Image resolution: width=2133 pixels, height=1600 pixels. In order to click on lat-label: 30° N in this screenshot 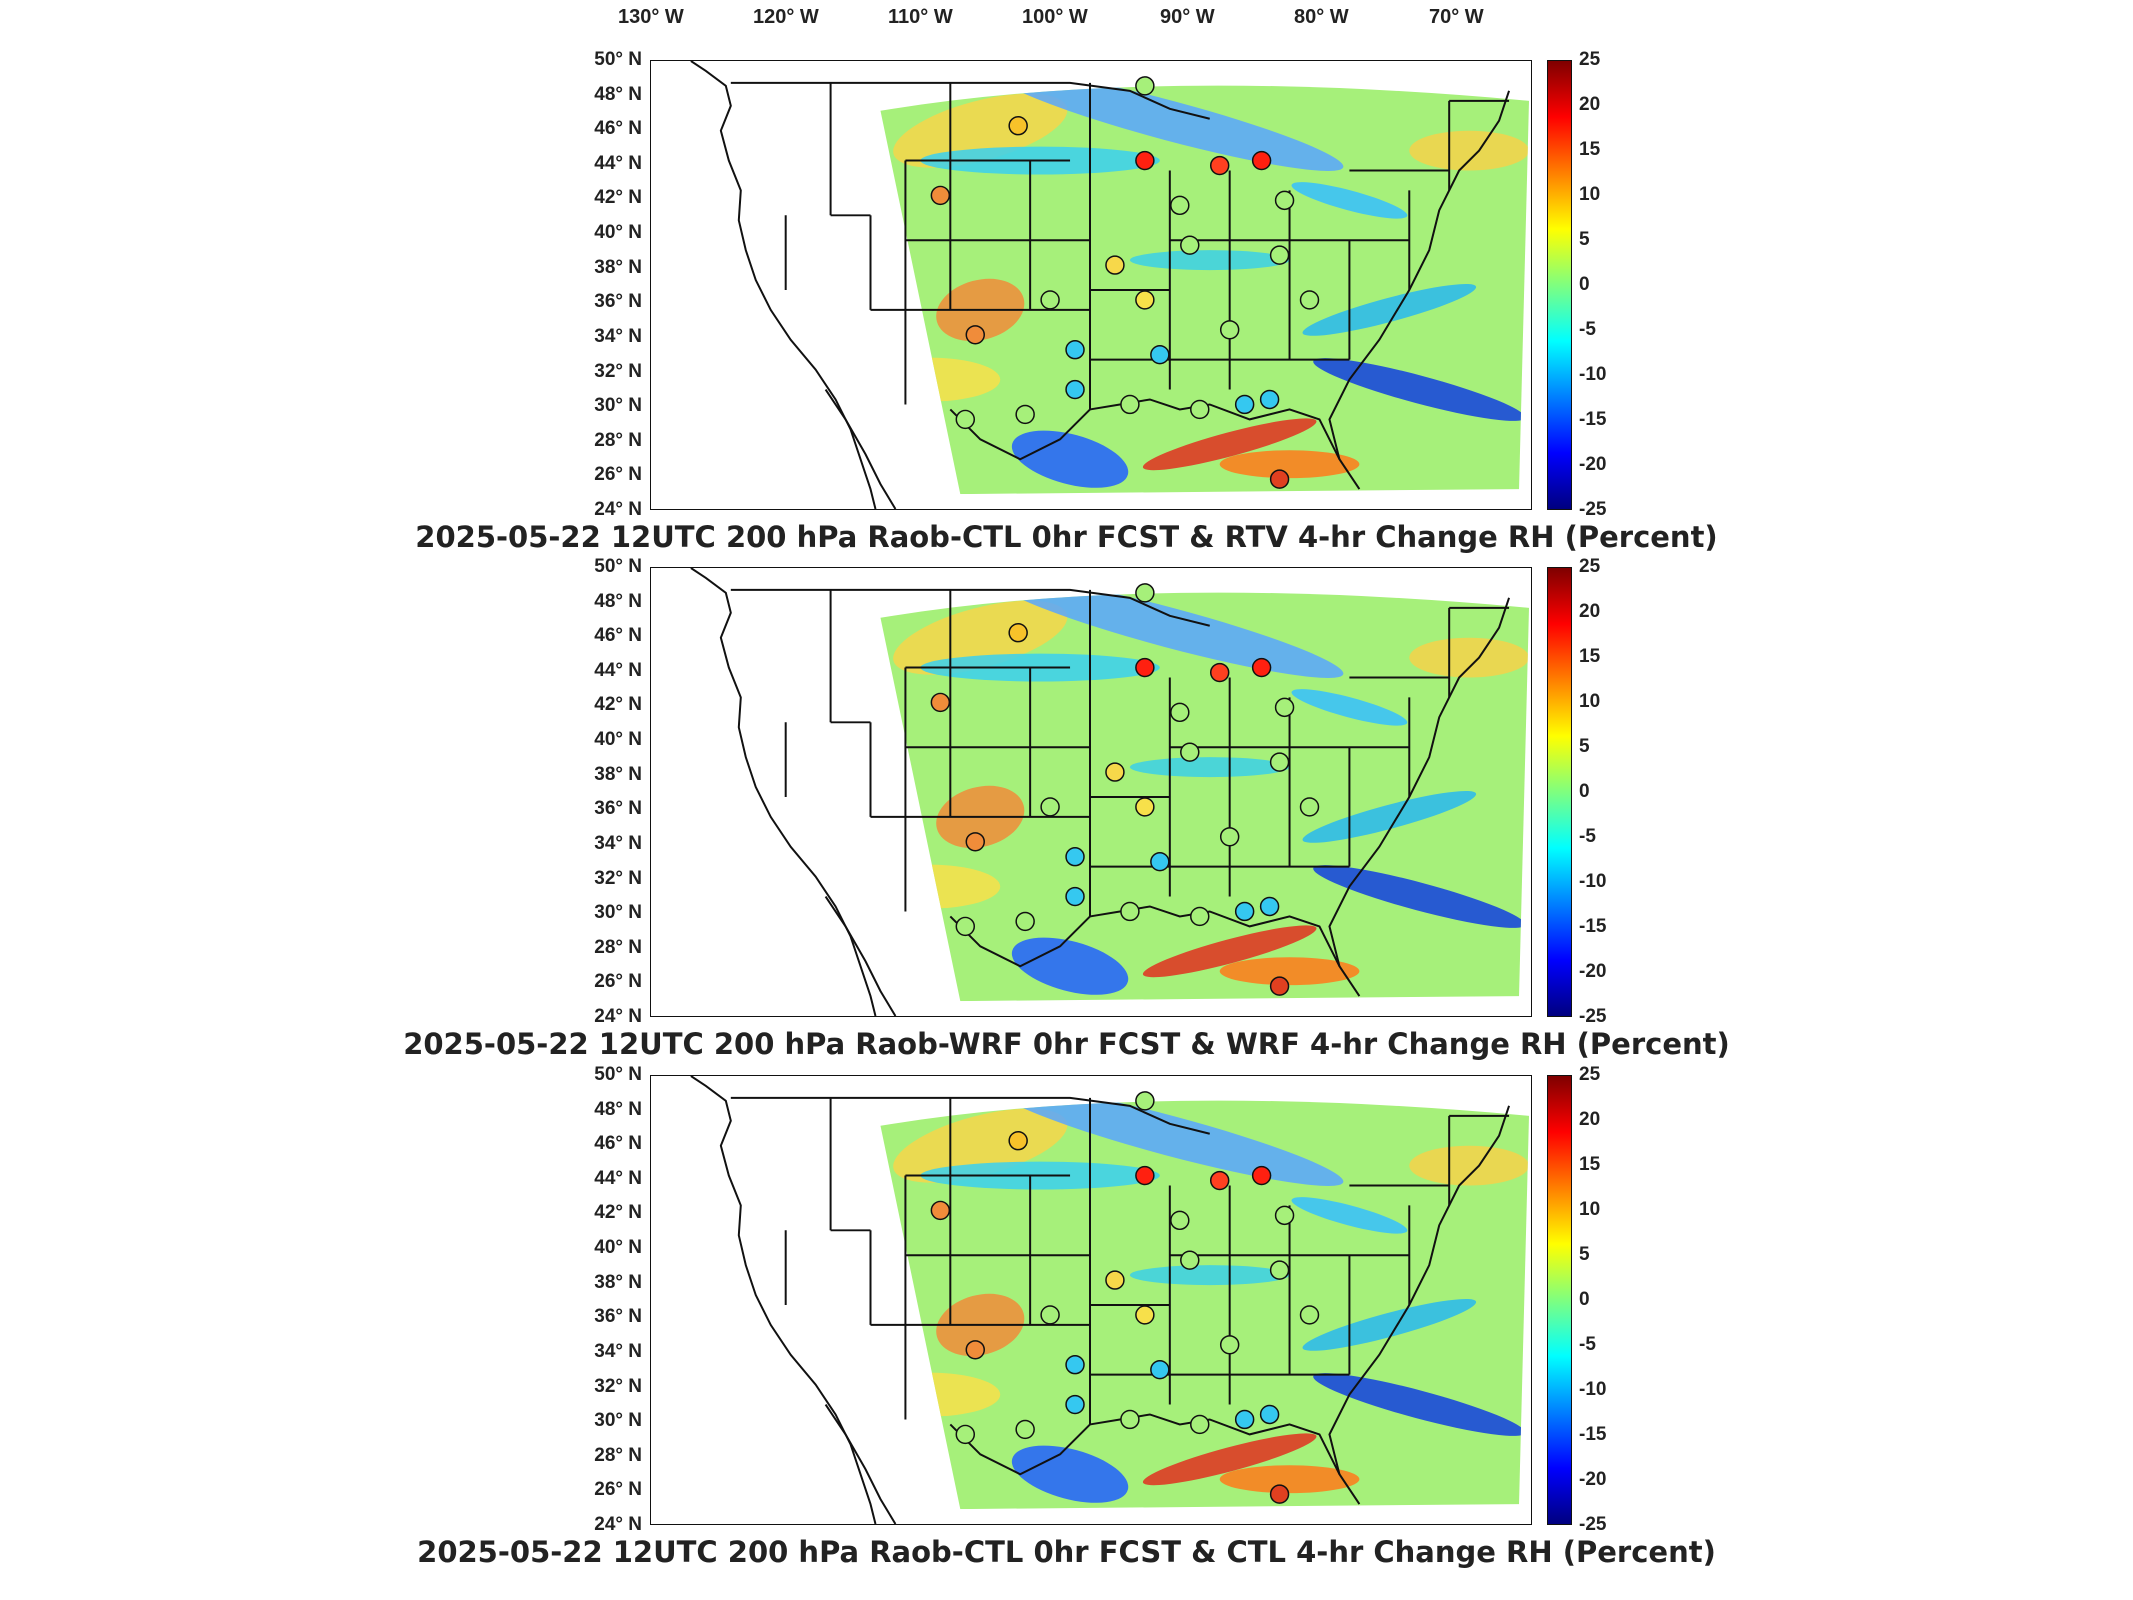, I will do `click(618, 406)`.